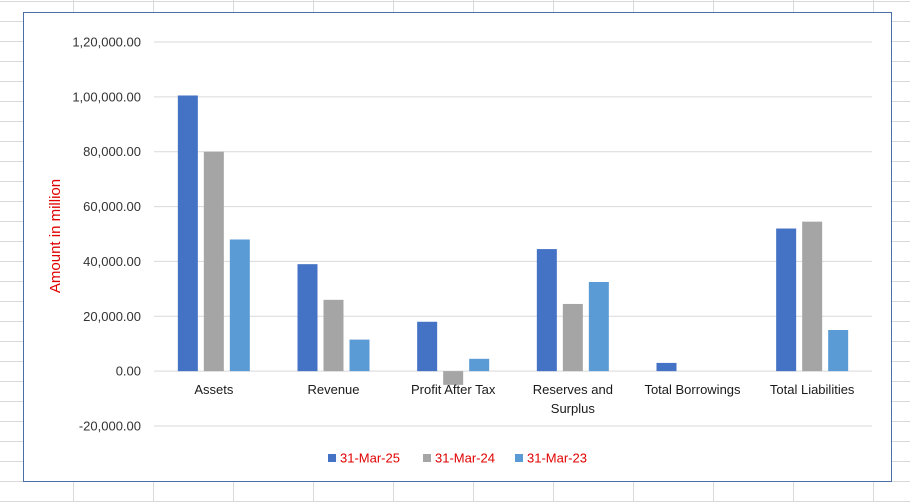 The image size is (910, 502). Describe the element at coordinates (112, 206) in the screenshot. I see `y-tick-label: 60,000.00` at that location.